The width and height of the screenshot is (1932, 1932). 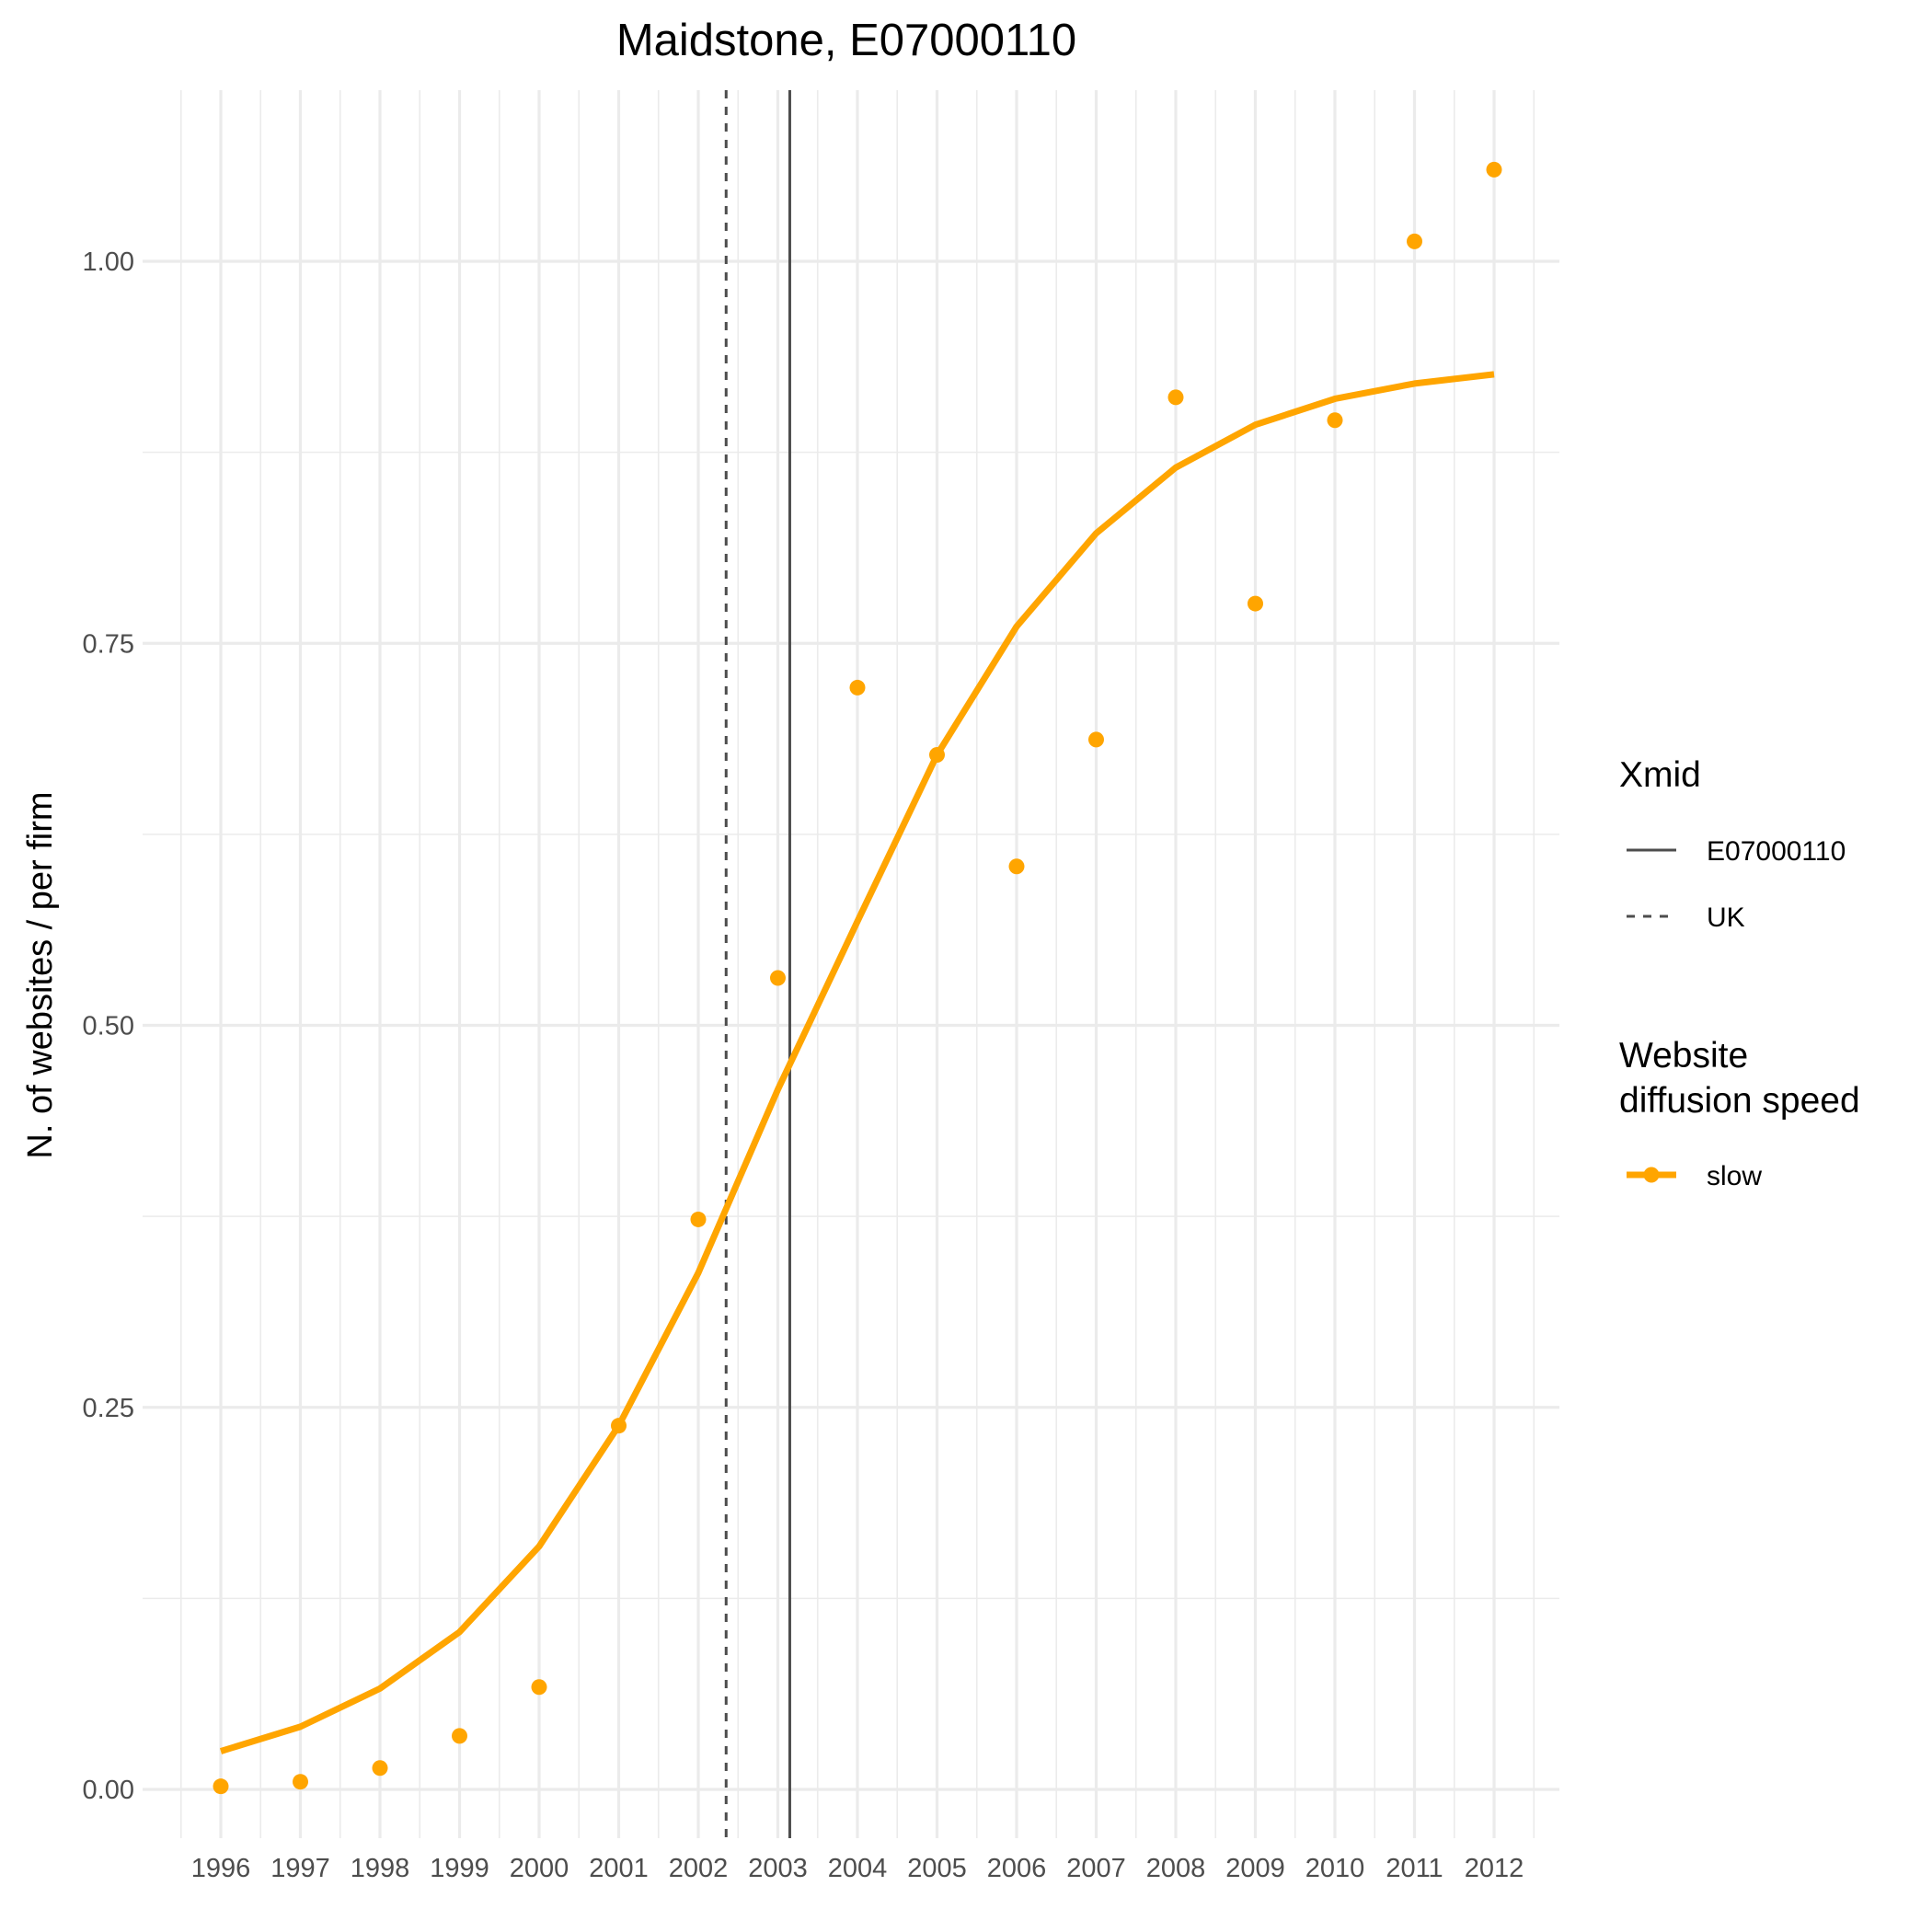 I want to click on x-tick-label: 1997, so click(x=300, y=1868).